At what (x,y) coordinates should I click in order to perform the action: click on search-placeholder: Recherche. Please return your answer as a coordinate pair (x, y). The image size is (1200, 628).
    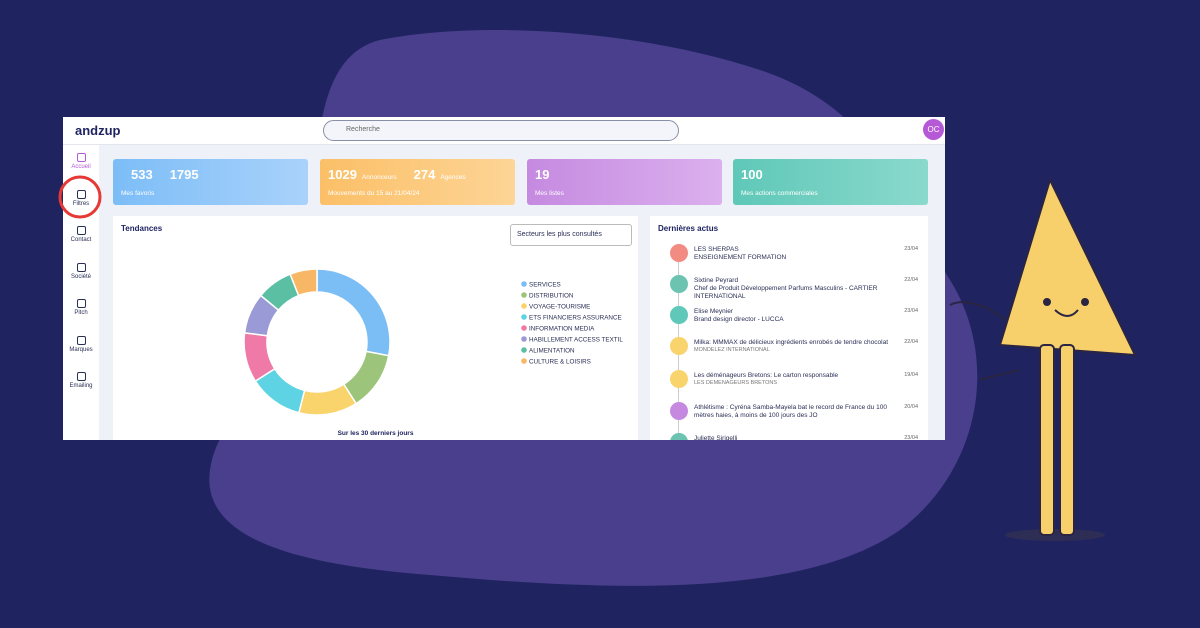
    Looking at the image, I should click on (363, 129).